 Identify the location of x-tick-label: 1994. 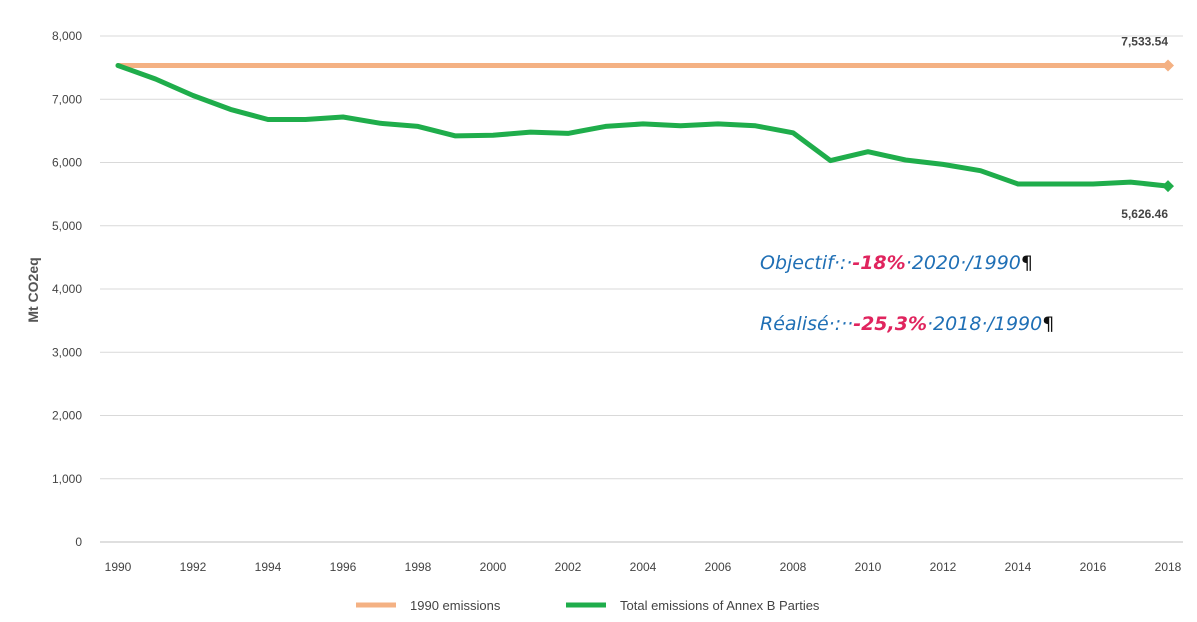
(268, 567).